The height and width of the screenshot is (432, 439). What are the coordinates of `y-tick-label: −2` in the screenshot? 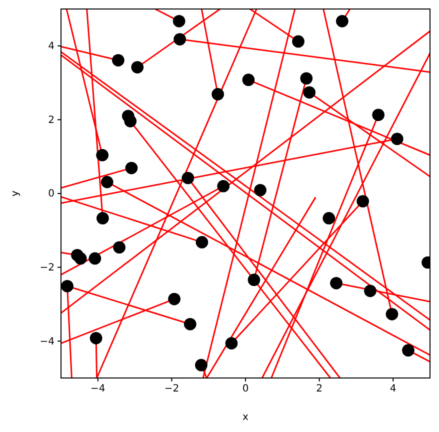 It's located at (47, 268).